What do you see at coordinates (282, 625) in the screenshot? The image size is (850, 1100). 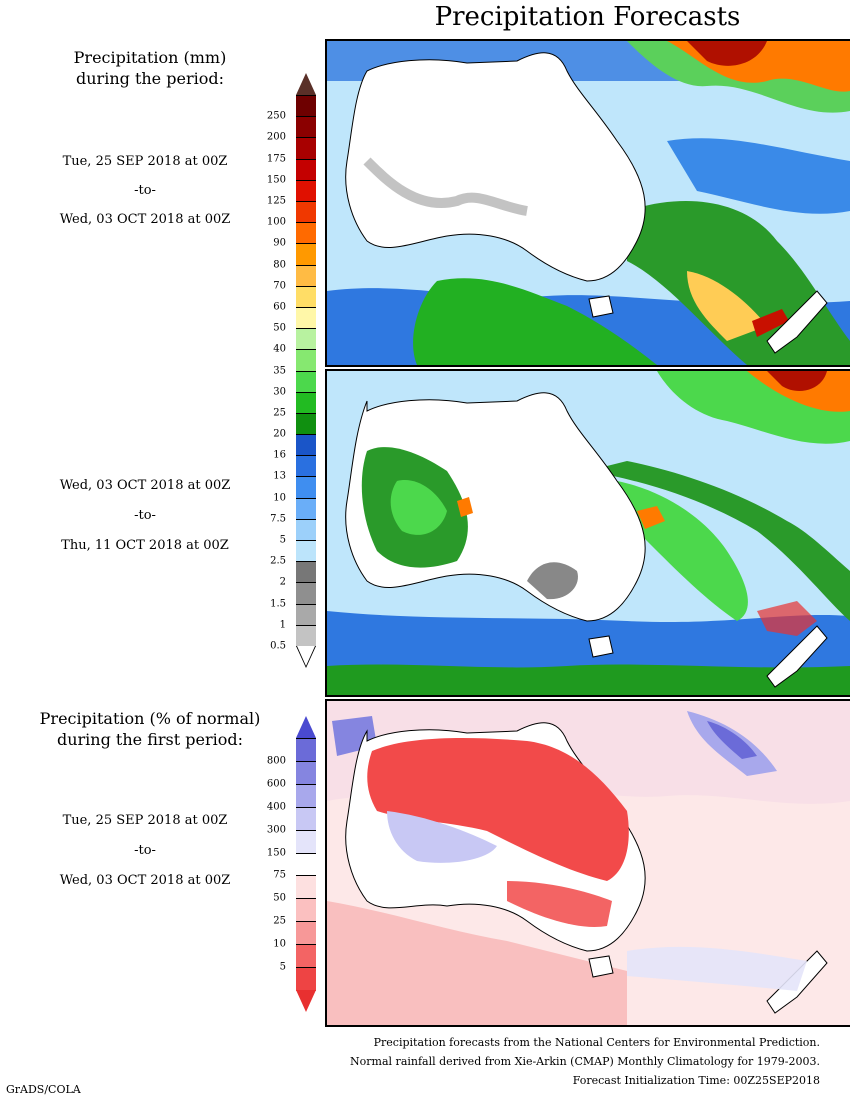 I see `amount-colorbar-label: 1` at bounding box center [282, 625].